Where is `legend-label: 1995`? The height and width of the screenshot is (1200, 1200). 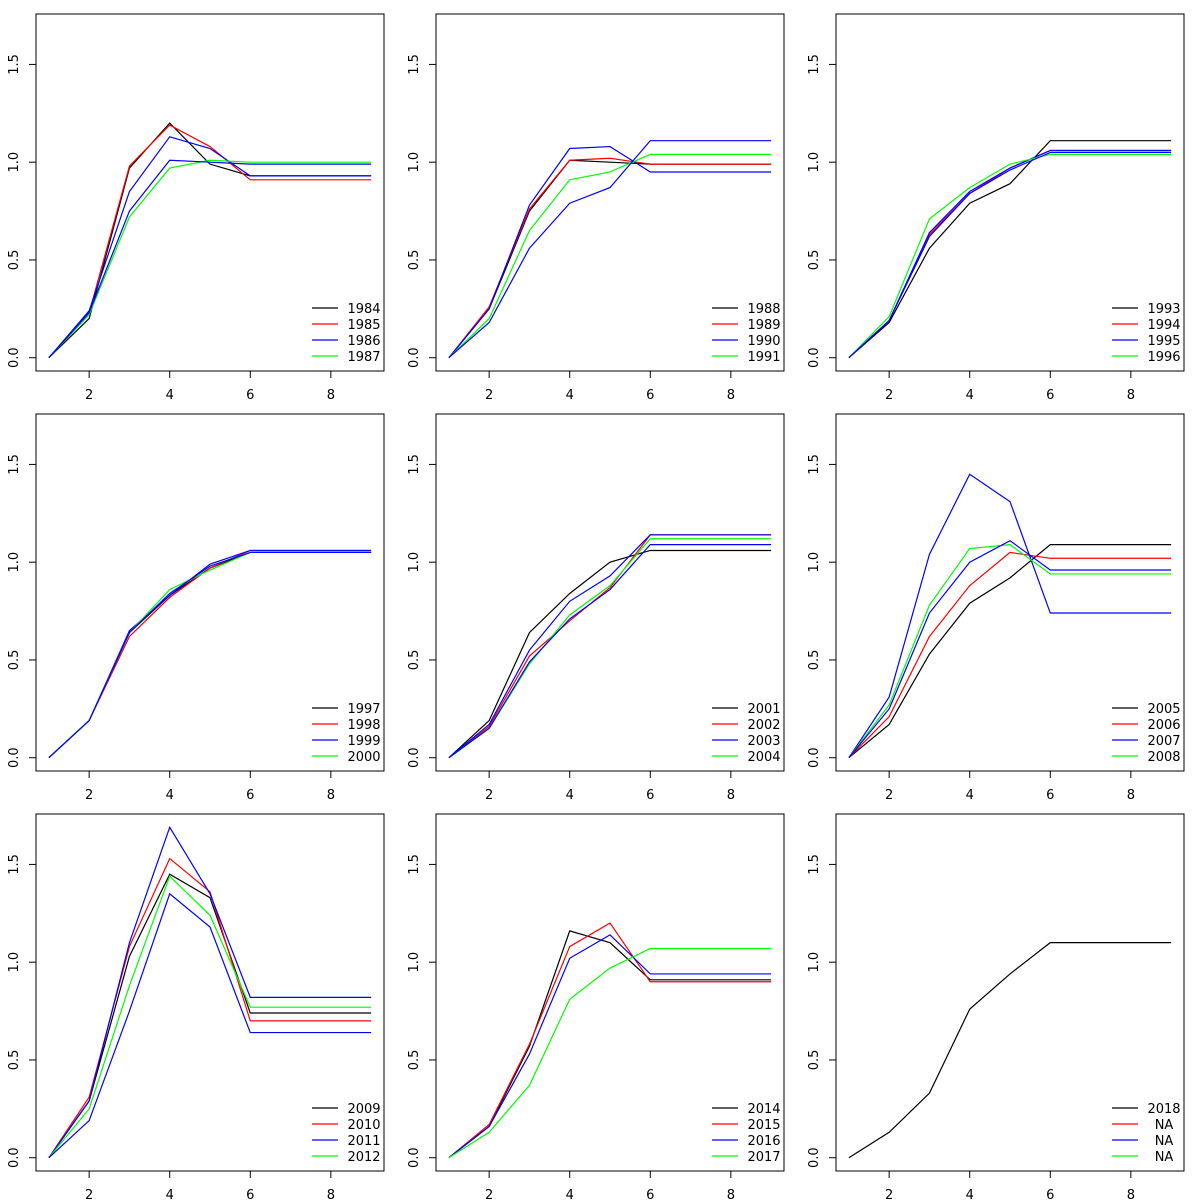
legend-label: 1995 is located at coordinates (1163, 341).